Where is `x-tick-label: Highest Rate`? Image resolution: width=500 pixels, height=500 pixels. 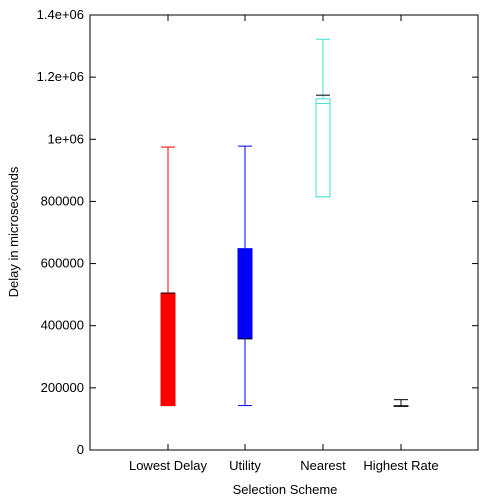
x-tick-label: Highest Rate is located at coordinates (400, 465).